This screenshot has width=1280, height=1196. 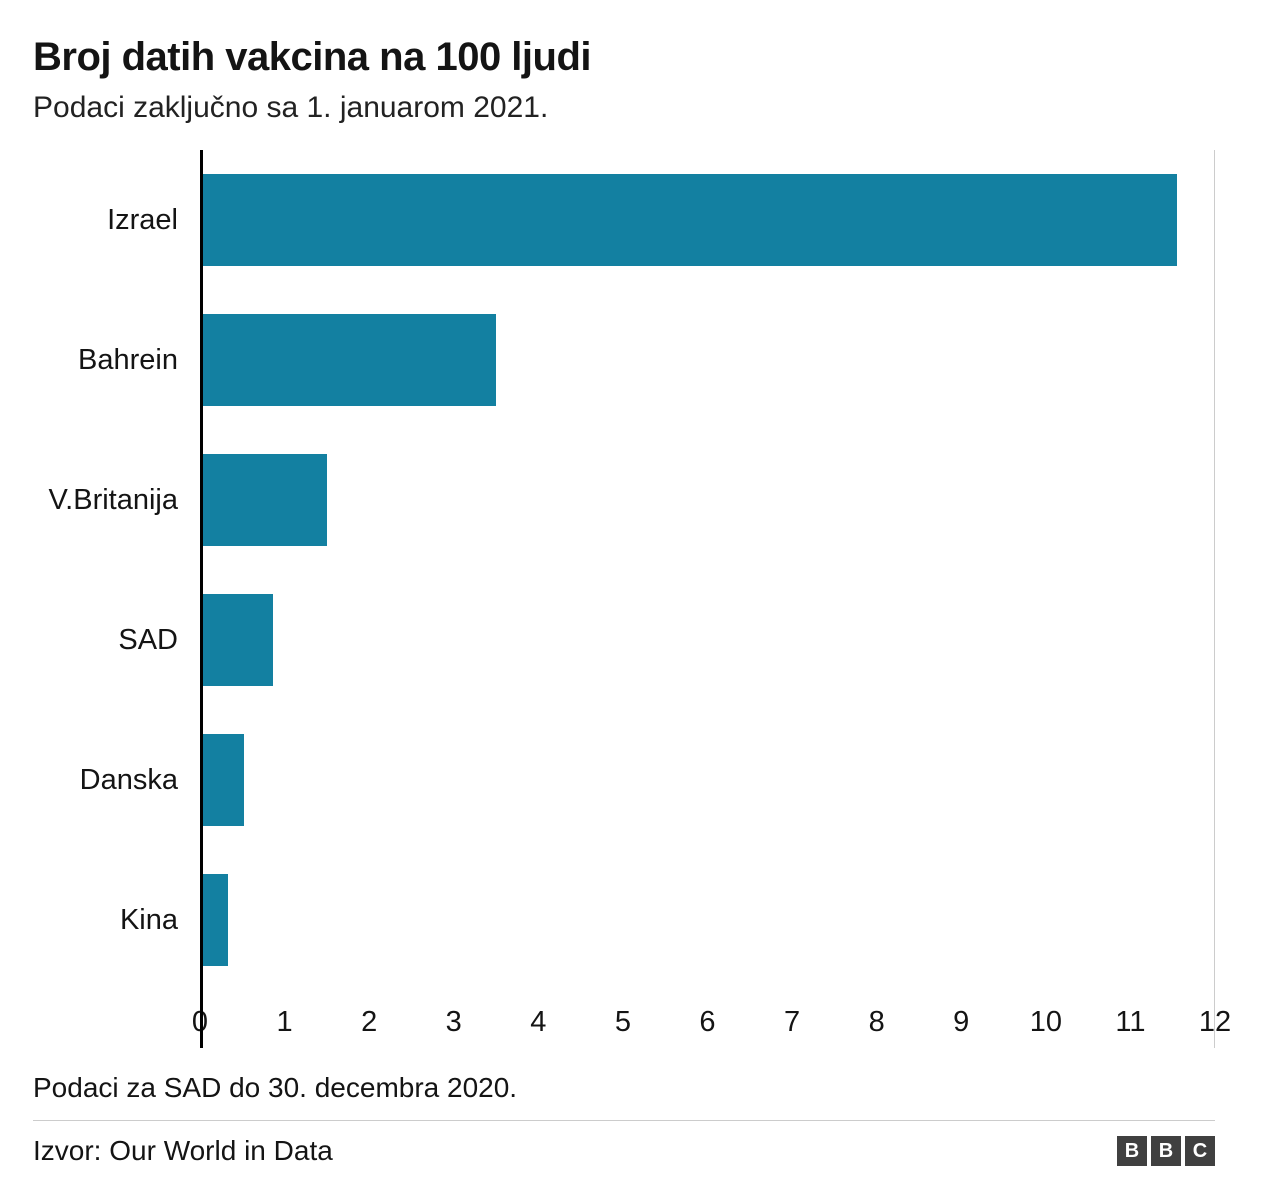 What do you see at coordinates (142, 219) in the screenshot?
I see `category-label: Izrael` at bounding box center [142, 219].